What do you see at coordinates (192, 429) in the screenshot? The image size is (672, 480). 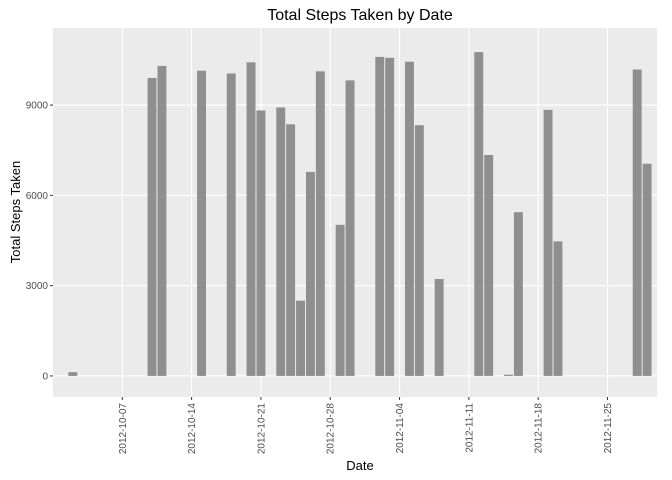 I see `x-tick-label: 2012-10-14` at bounding box center [192, 429].